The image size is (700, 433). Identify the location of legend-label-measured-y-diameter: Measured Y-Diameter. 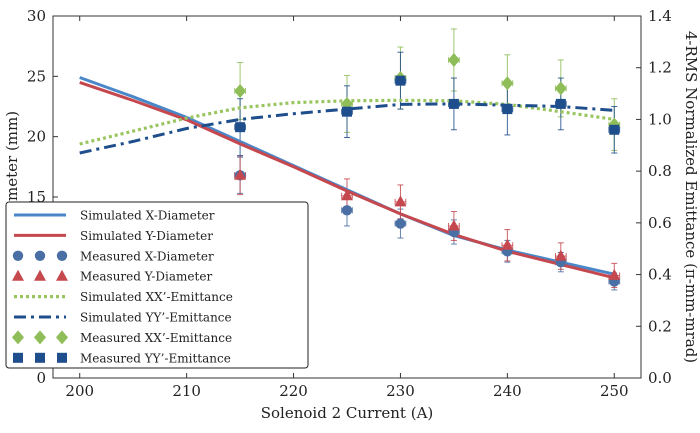
(146, 277).